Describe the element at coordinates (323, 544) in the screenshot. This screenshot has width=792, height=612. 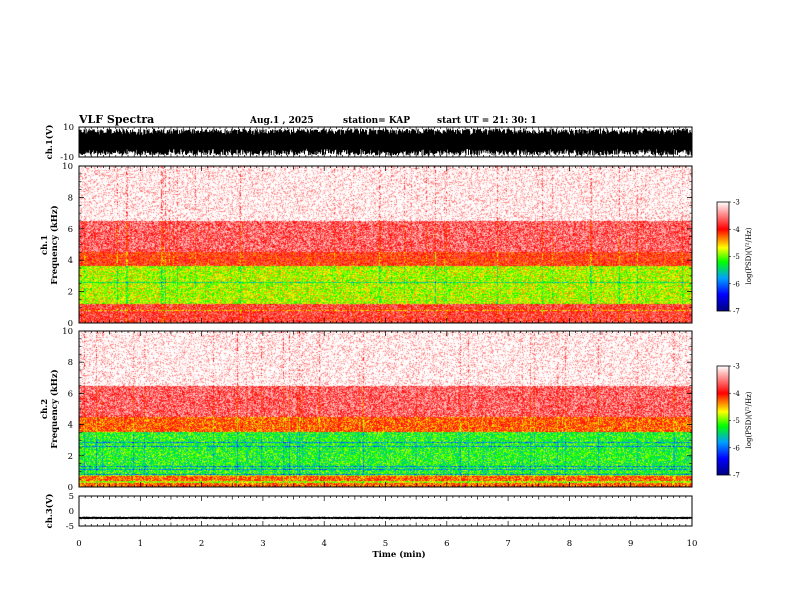
I see `time-tick-label: 4` at that location.